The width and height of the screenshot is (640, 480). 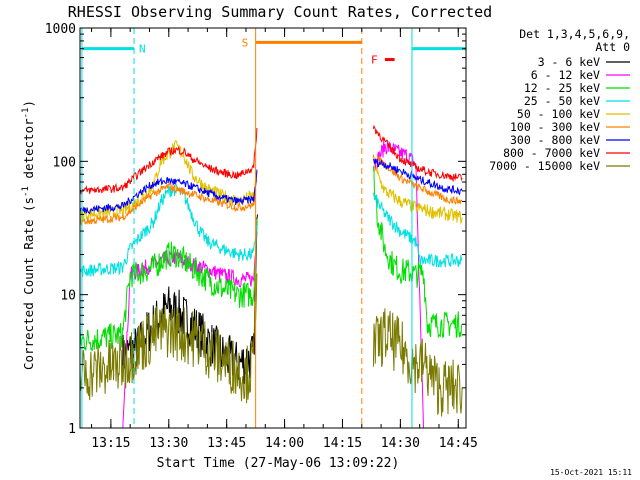 I want to click on footer-date: 15-Oct-2021 15:11, so click(x=591, y=472).